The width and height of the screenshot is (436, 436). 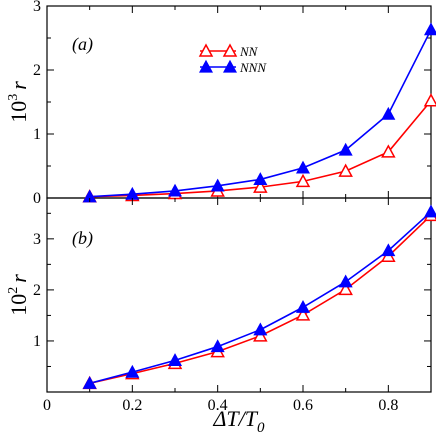 I want to click on ylabel-b-var: r, so click(x=18, y=278).